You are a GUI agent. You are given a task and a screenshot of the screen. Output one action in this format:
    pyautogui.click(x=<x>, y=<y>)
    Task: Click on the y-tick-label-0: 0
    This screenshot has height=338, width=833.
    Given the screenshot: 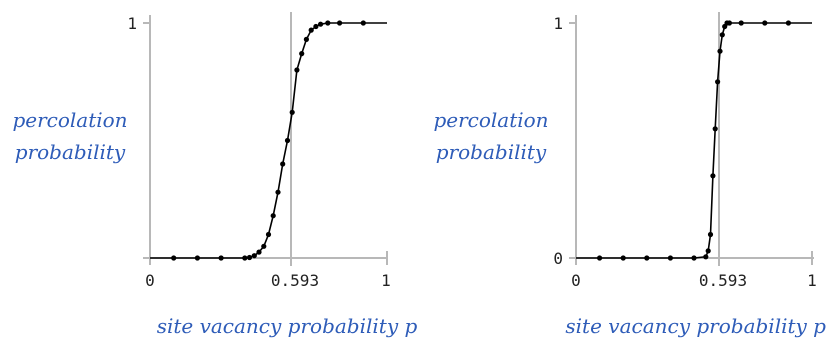 What is the action you would take?
    pyautogui.click(x=558, y=258)
    